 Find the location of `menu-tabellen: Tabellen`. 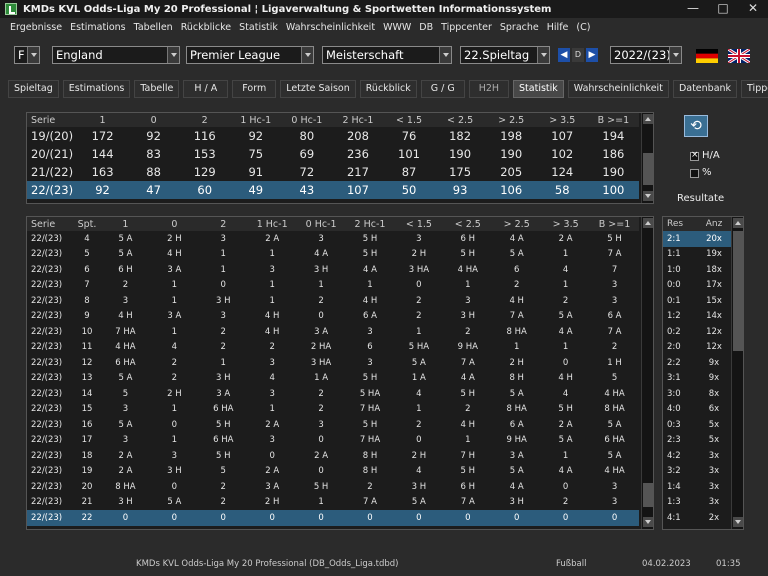

menu-tabellen: Tabellen is located at coordinates (153, 27).